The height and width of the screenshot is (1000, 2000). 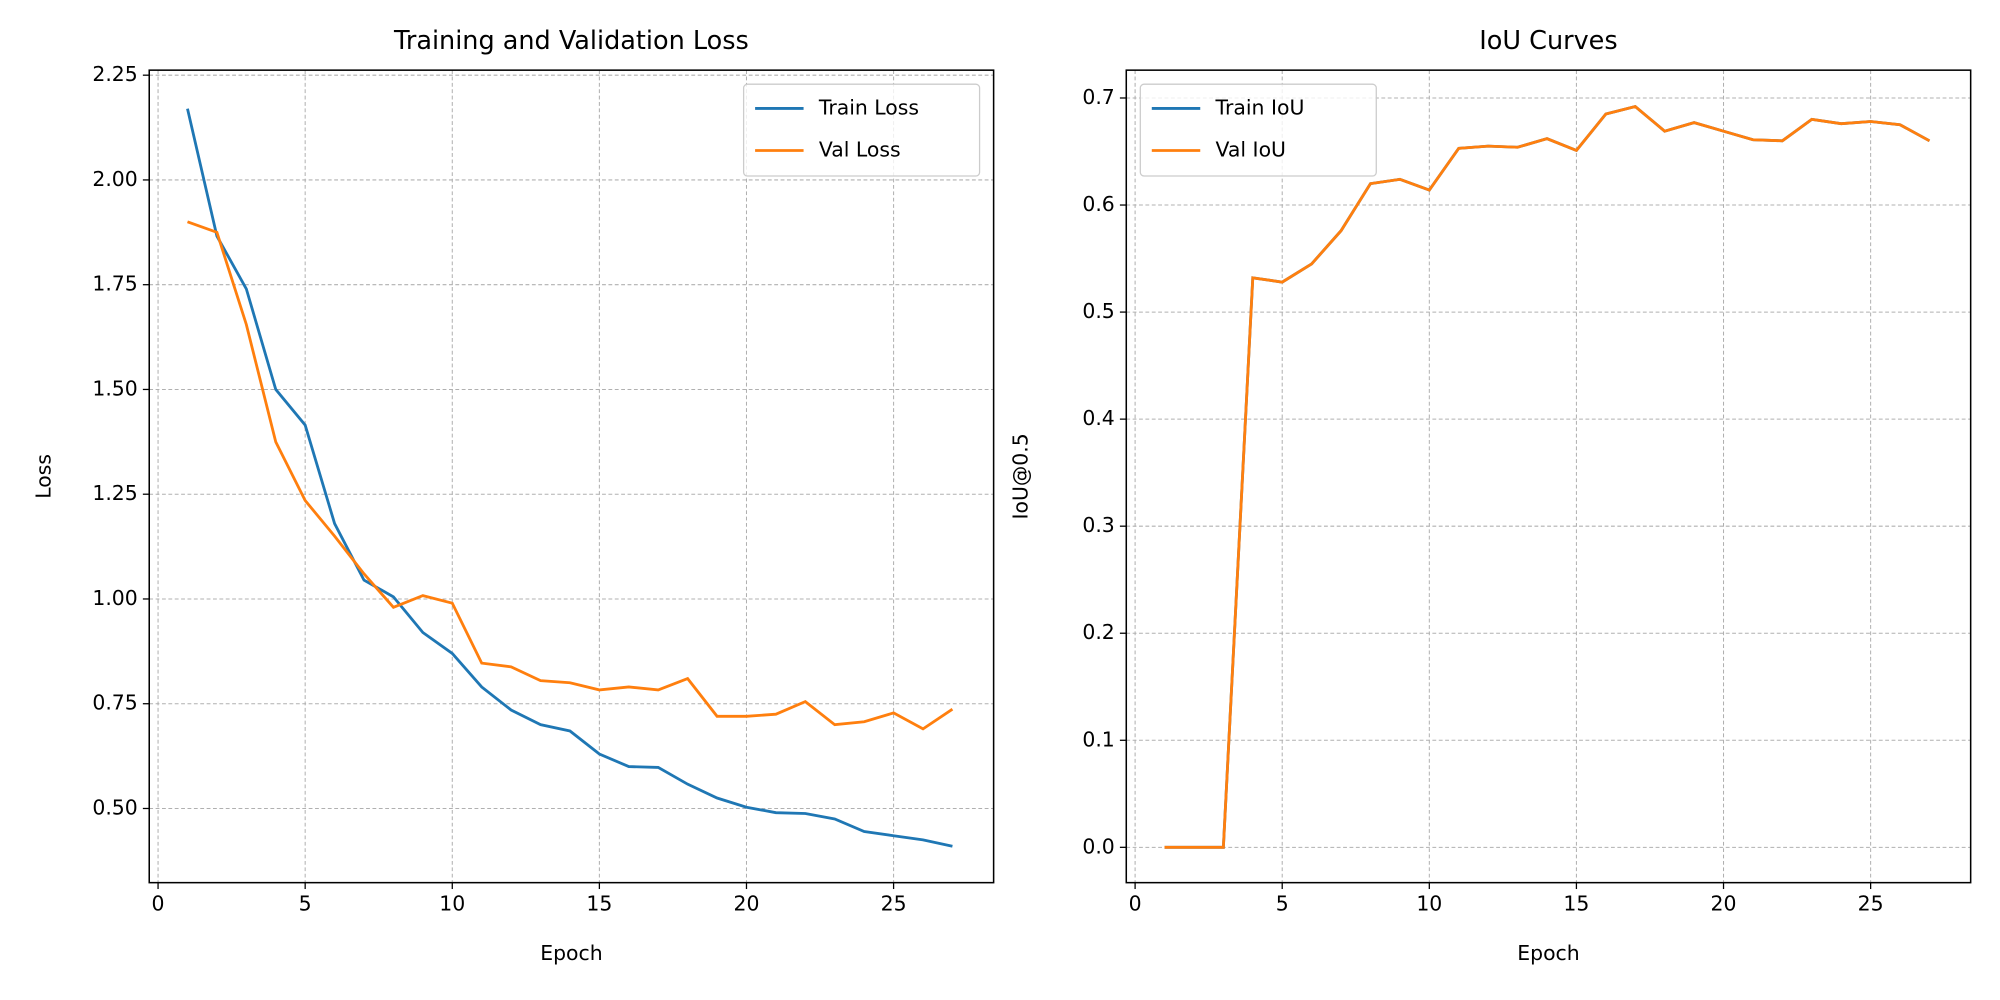 I want to click on y-tick-label: 0.2, so click(x=1098, y=632).